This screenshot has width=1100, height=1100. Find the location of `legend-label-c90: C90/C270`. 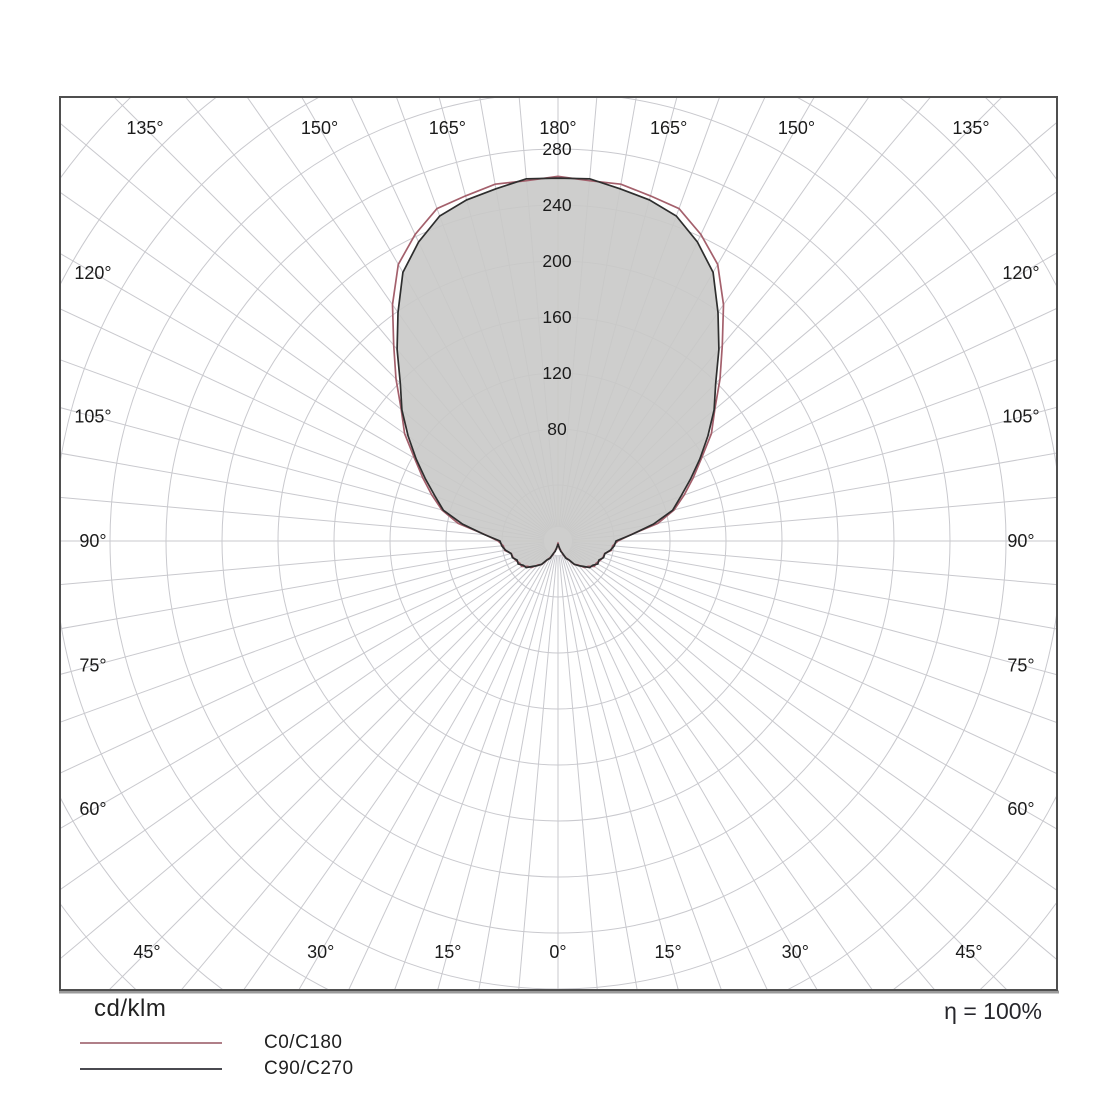

legend-label-c90: C90/C270 is located at coordinates (309, 1068).